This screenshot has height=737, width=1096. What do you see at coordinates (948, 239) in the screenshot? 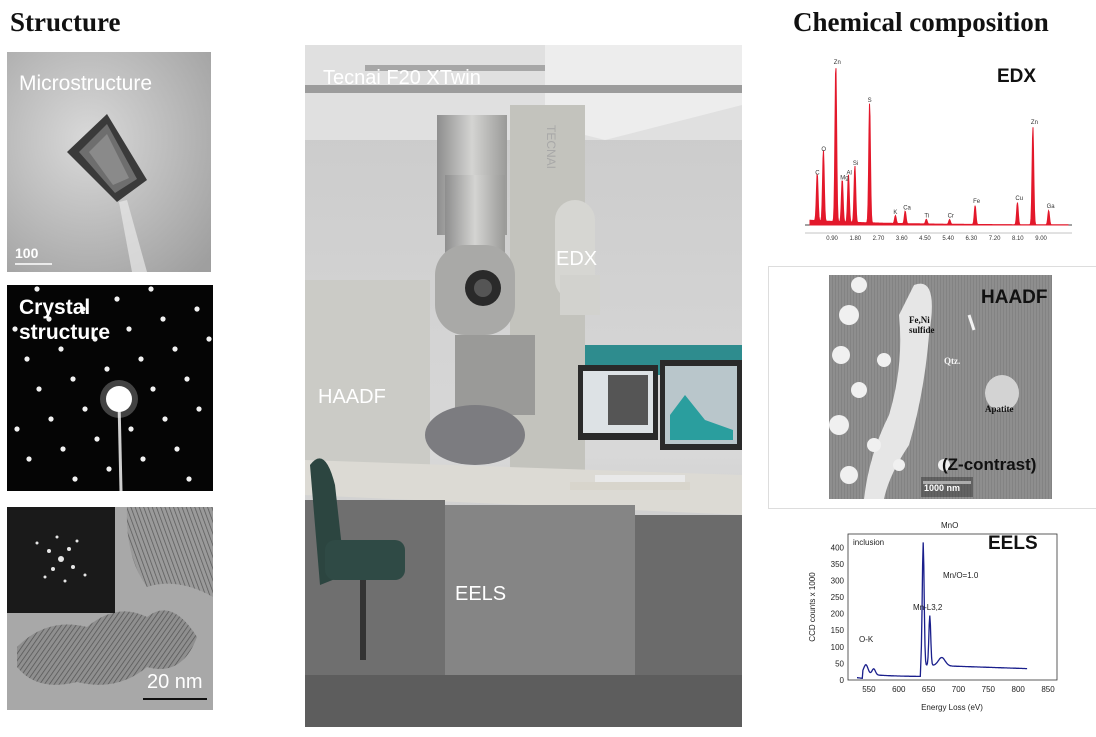
I see `edx-tick-label: 5.40` at bounding box center [948, 239].